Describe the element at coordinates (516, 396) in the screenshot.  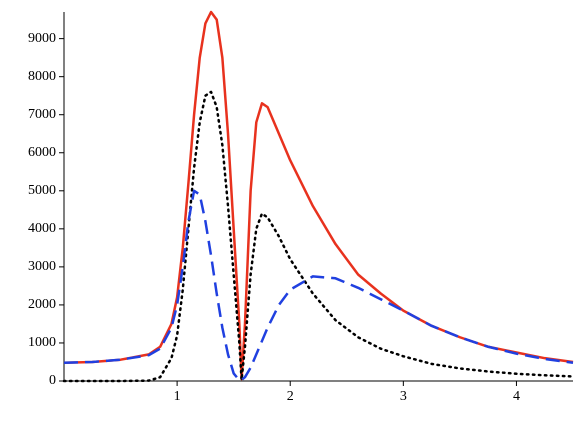
I see `x-tick-label: 4` at that location.